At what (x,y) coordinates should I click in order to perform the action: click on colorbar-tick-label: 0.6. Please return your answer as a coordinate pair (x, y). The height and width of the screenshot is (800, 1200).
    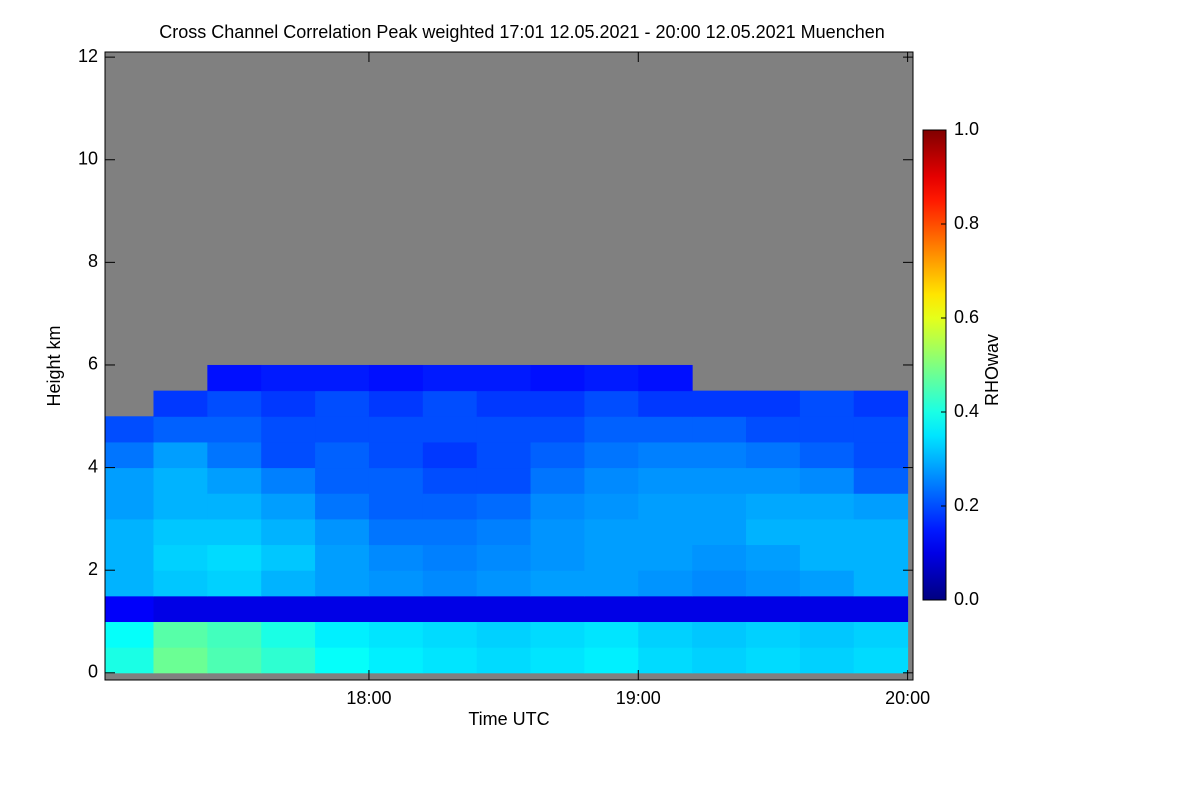
    Looking at the image, I should click on (966, 317).